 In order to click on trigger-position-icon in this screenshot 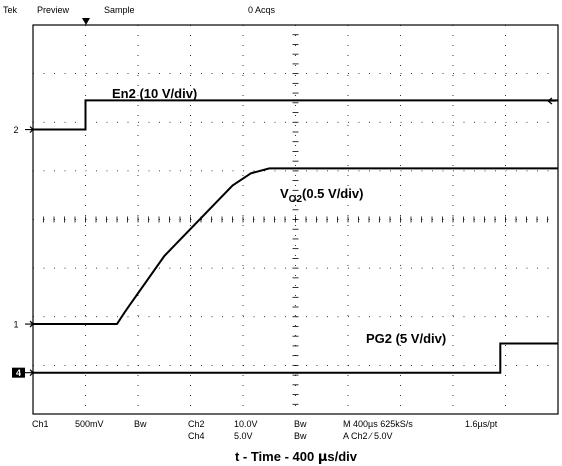, I will do `click(86, 21)`.